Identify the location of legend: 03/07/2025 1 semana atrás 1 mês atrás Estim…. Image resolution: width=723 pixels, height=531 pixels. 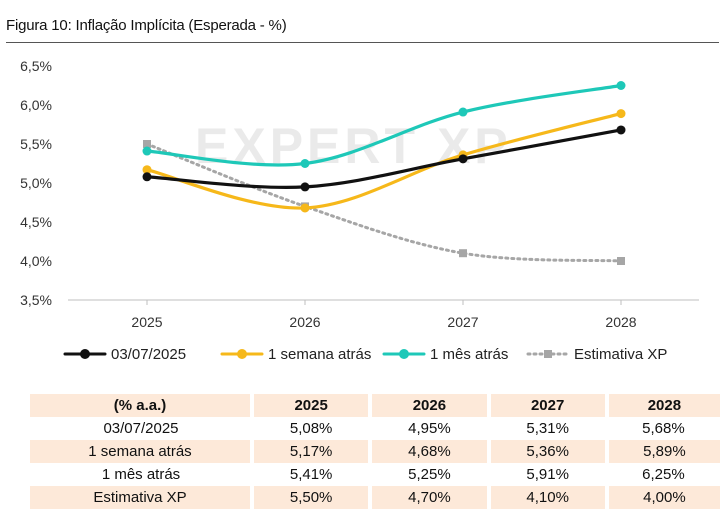
(365, 354).